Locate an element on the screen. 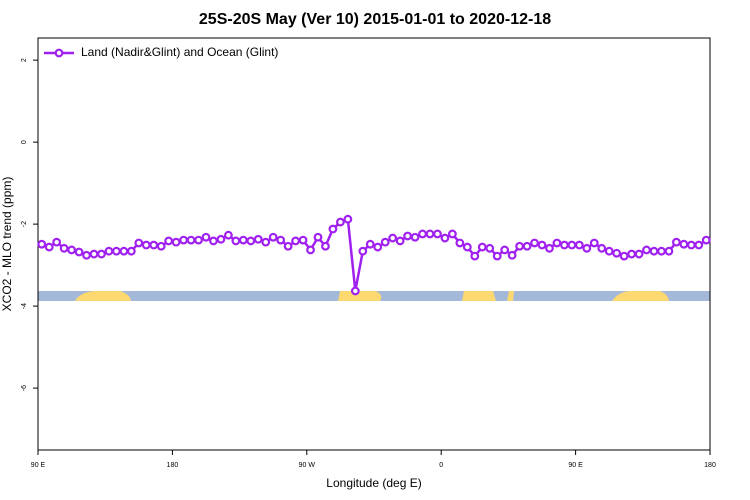 The image size is (750, 500). y-tick-label: -4 is located at coordinates (24, 306).